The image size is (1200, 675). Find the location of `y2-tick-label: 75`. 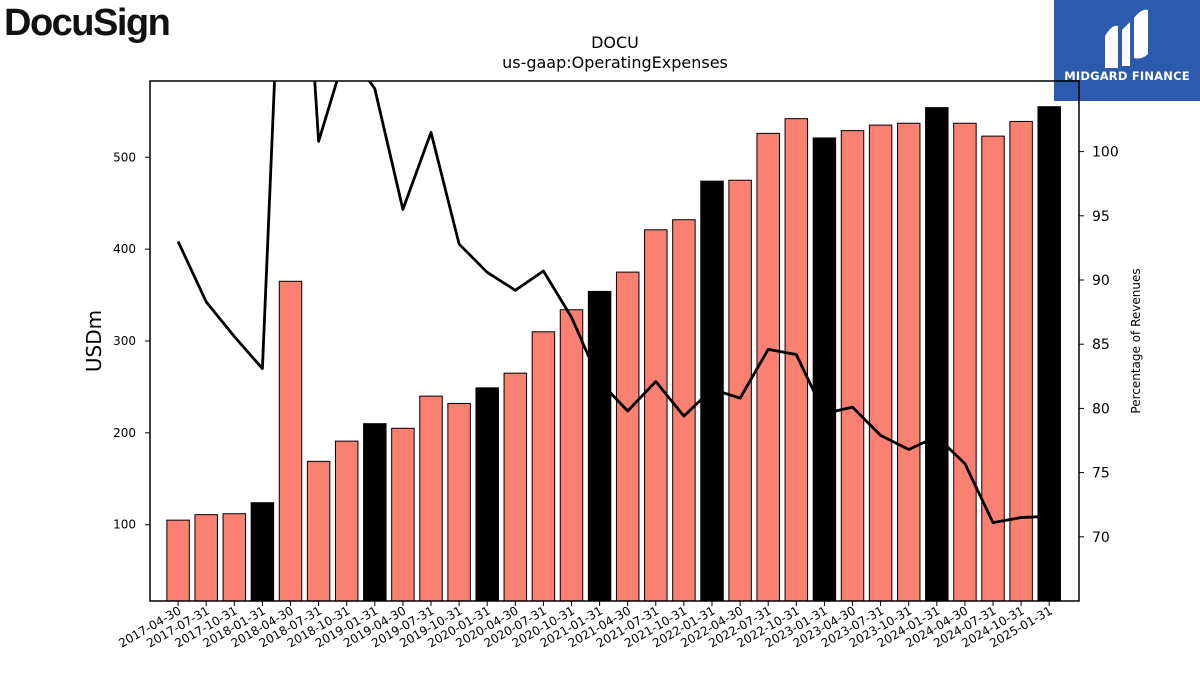

y2-tick-label: 75 is located at coordinates (1101, 474).